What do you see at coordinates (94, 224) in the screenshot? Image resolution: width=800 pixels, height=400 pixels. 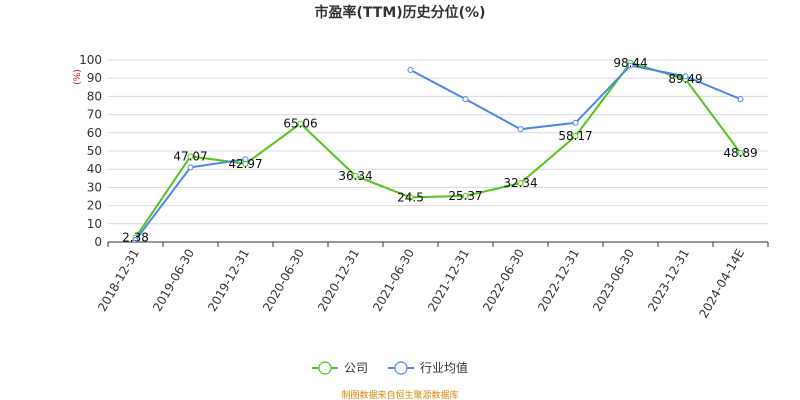 I see `y-tick-label: 10` at bounding box center [94, 224].